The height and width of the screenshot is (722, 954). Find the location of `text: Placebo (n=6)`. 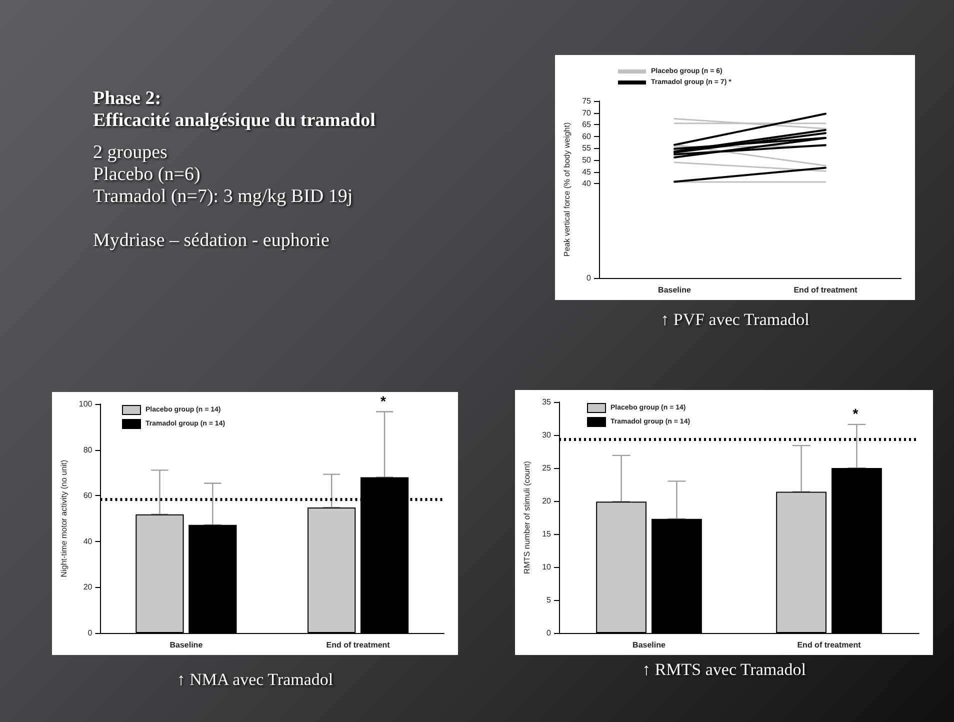

text: Placebo (n=6) is located at coordinates (147, 175).